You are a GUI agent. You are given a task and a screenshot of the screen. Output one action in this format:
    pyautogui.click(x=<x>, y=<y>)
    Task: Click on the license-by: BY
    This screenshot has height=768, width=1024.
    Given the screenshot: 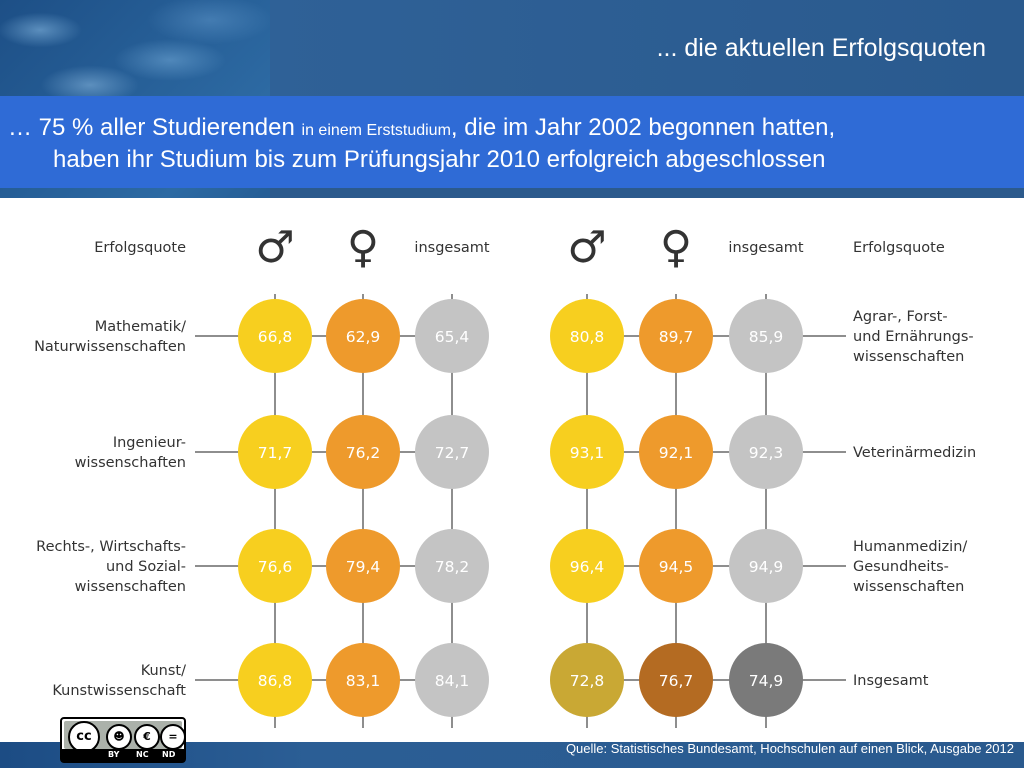 What is the action you would take?
    pyautogui.click(x=114, y=754)
    